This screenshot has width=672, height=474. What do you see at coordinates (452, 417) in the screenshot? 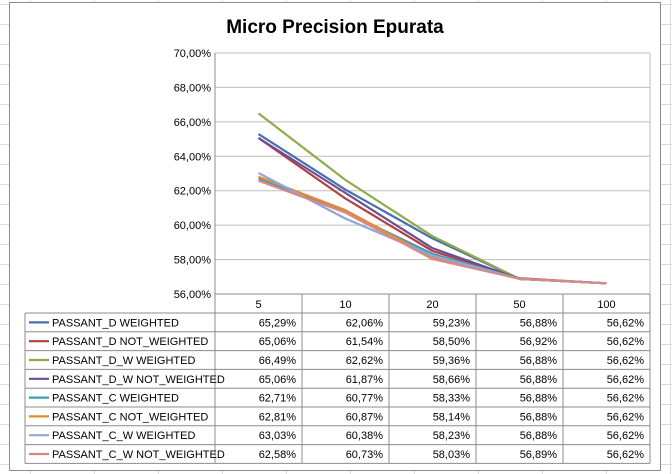
I see `data-table-value: 58,14%` at bounding box center [452, 417].